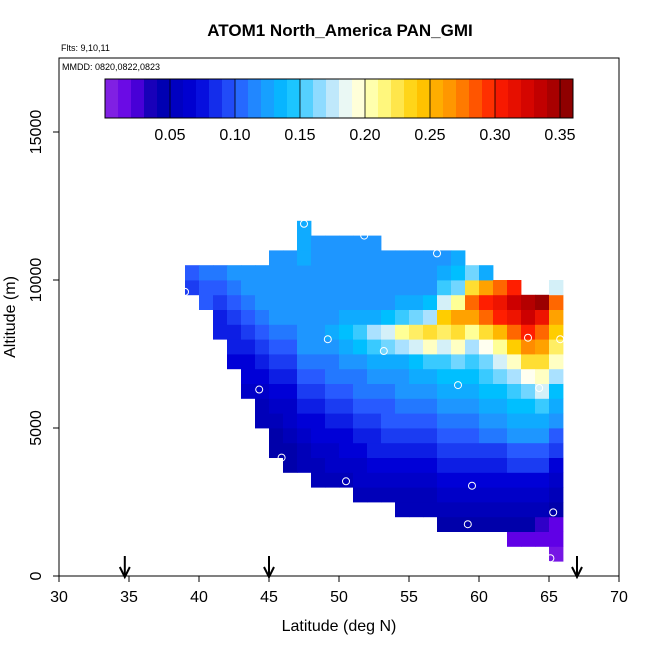  Describe the element at coordinates (43, 345) in the screenshot. I see `y-axis: 0 5000 10000 15000` at that location.